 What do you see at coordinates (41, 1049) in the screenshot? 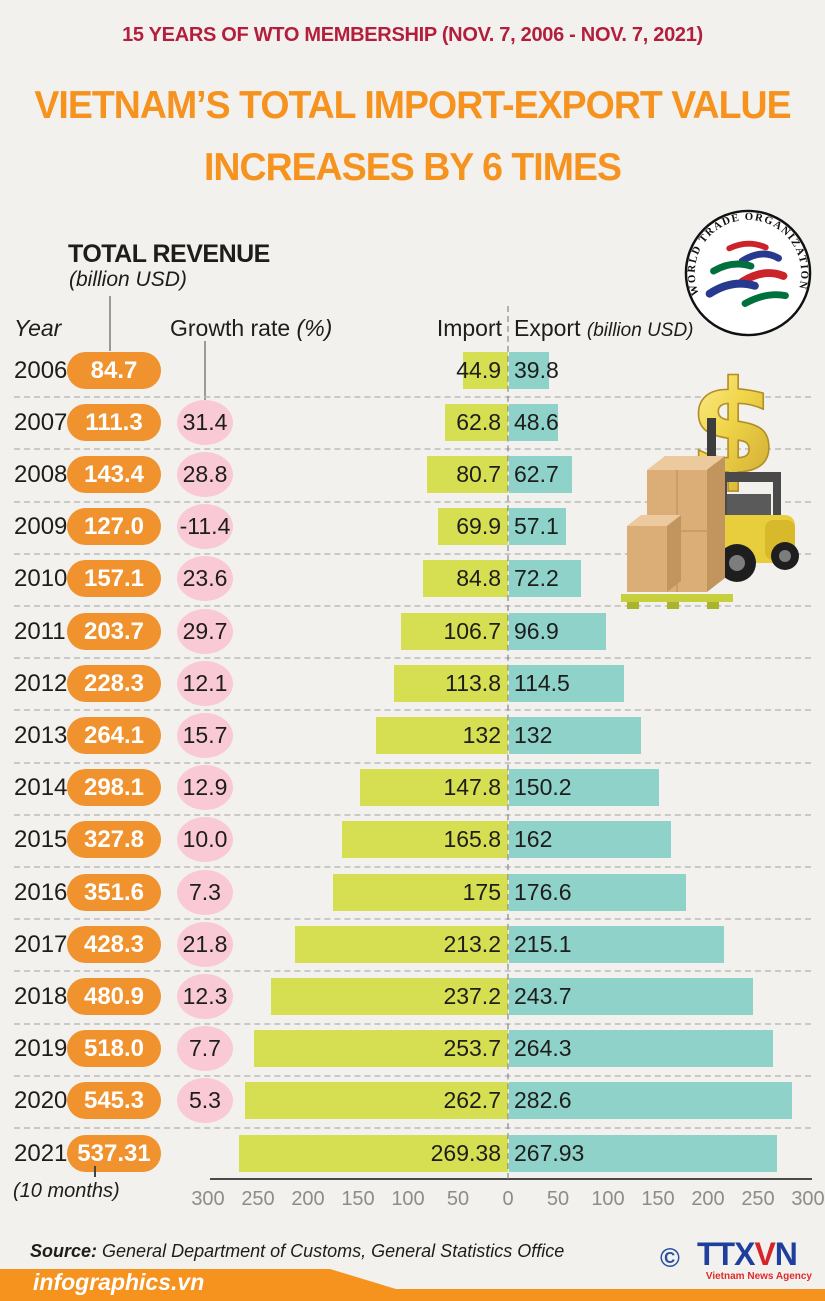
I see `year-label: 2019` at bounding box center [41, 1049].